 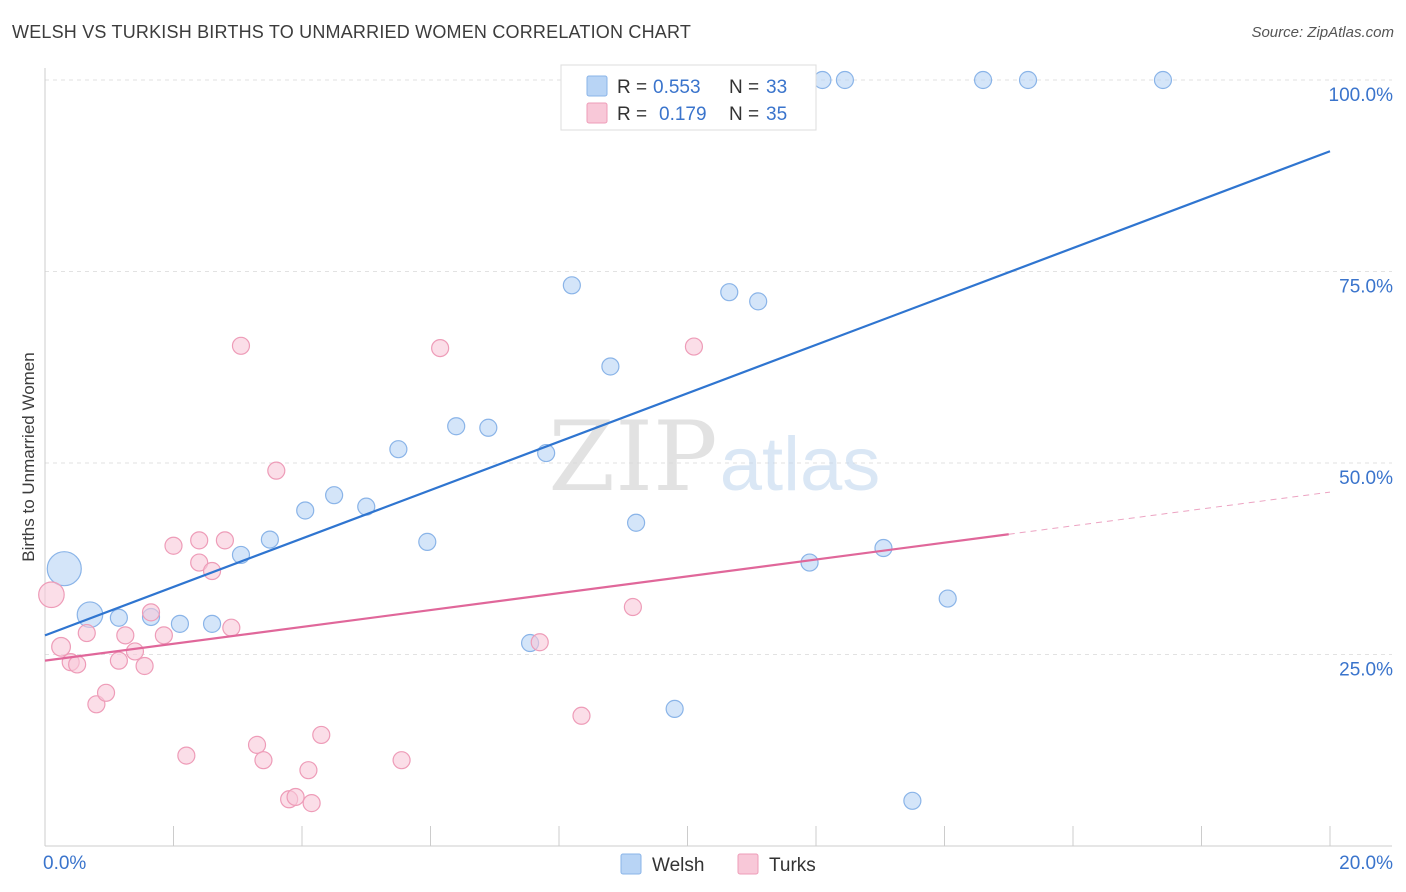 I want to click on welsh-n-value: 33, so click(x=776, y=87).